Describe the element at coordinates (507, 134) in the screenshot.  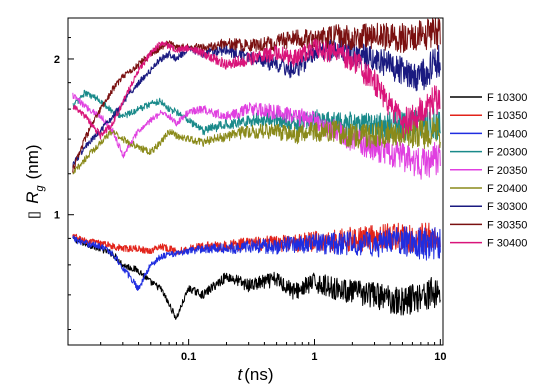
I see `legend-label: F 10400` at that location.